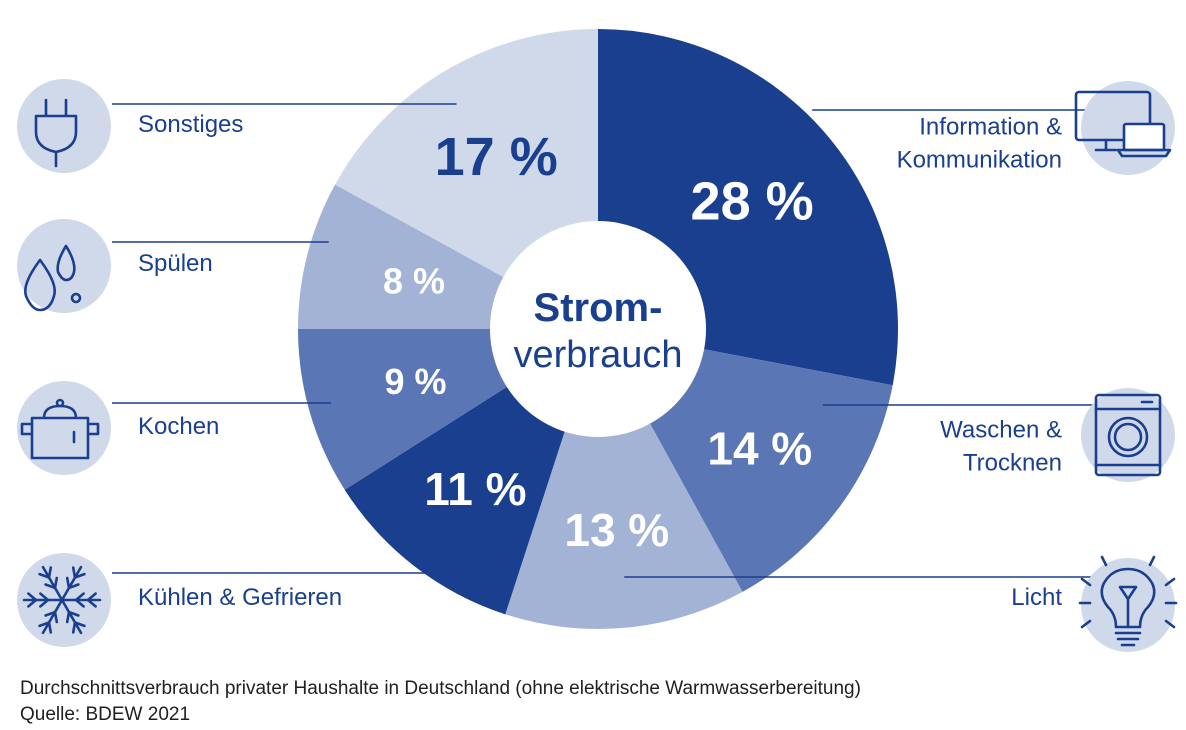  Describe the element at coordinates (414, 281) in the screenshot. I see `value-label-spuelen: 8 %` at that location.